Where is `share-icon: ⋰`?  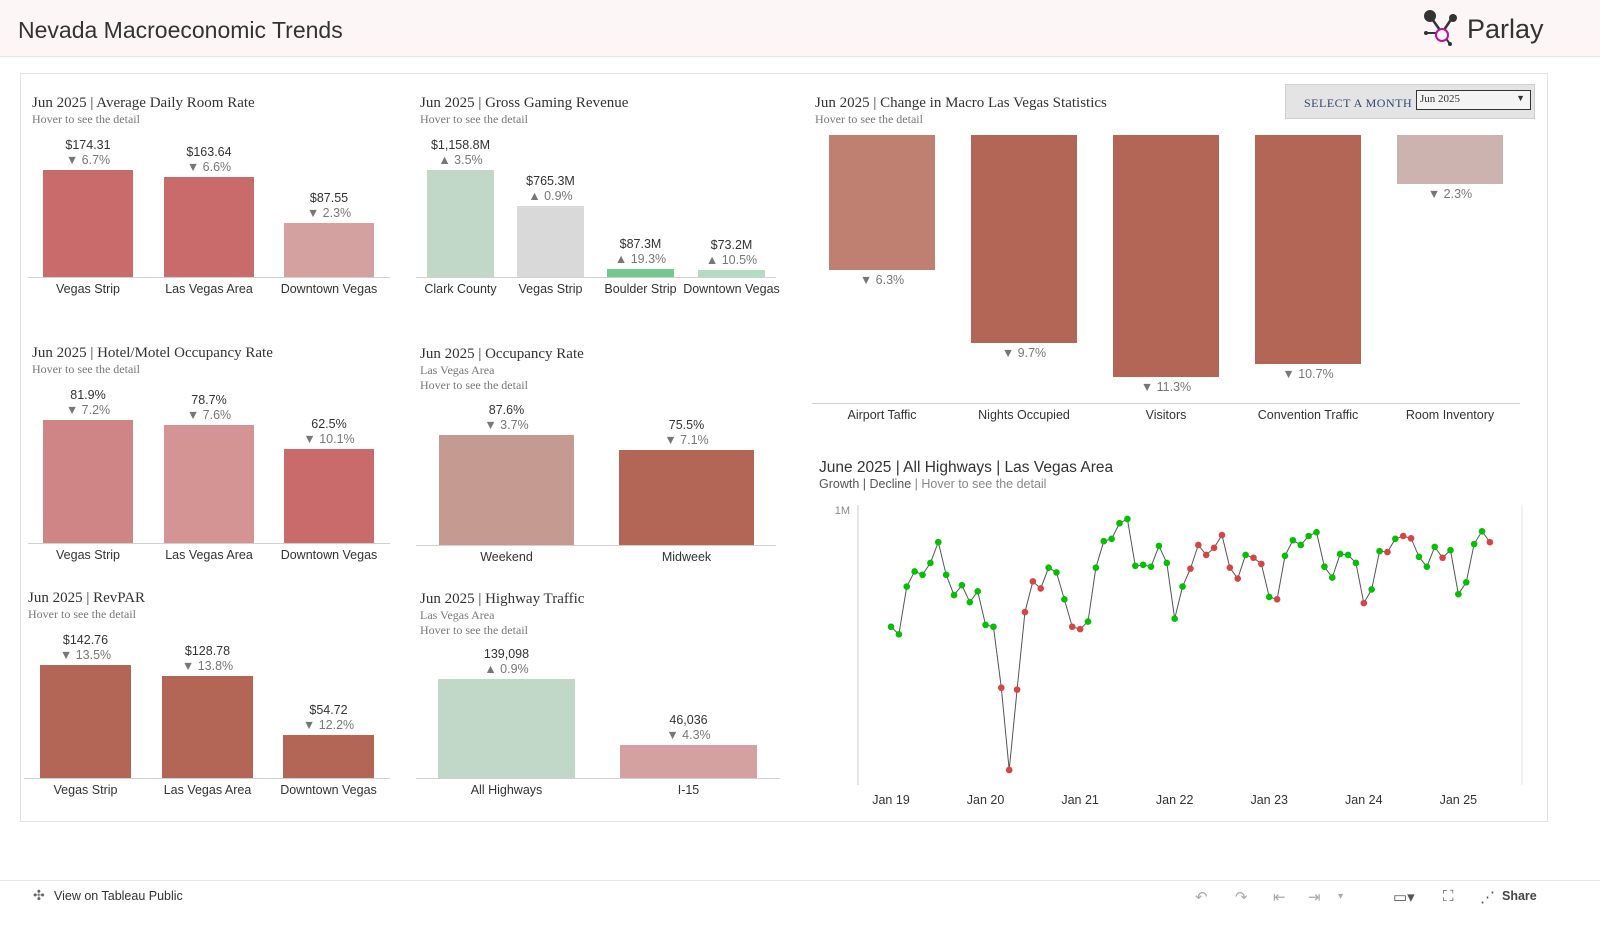
share-icon: ⋰ is located at coordinates (1487, 897).